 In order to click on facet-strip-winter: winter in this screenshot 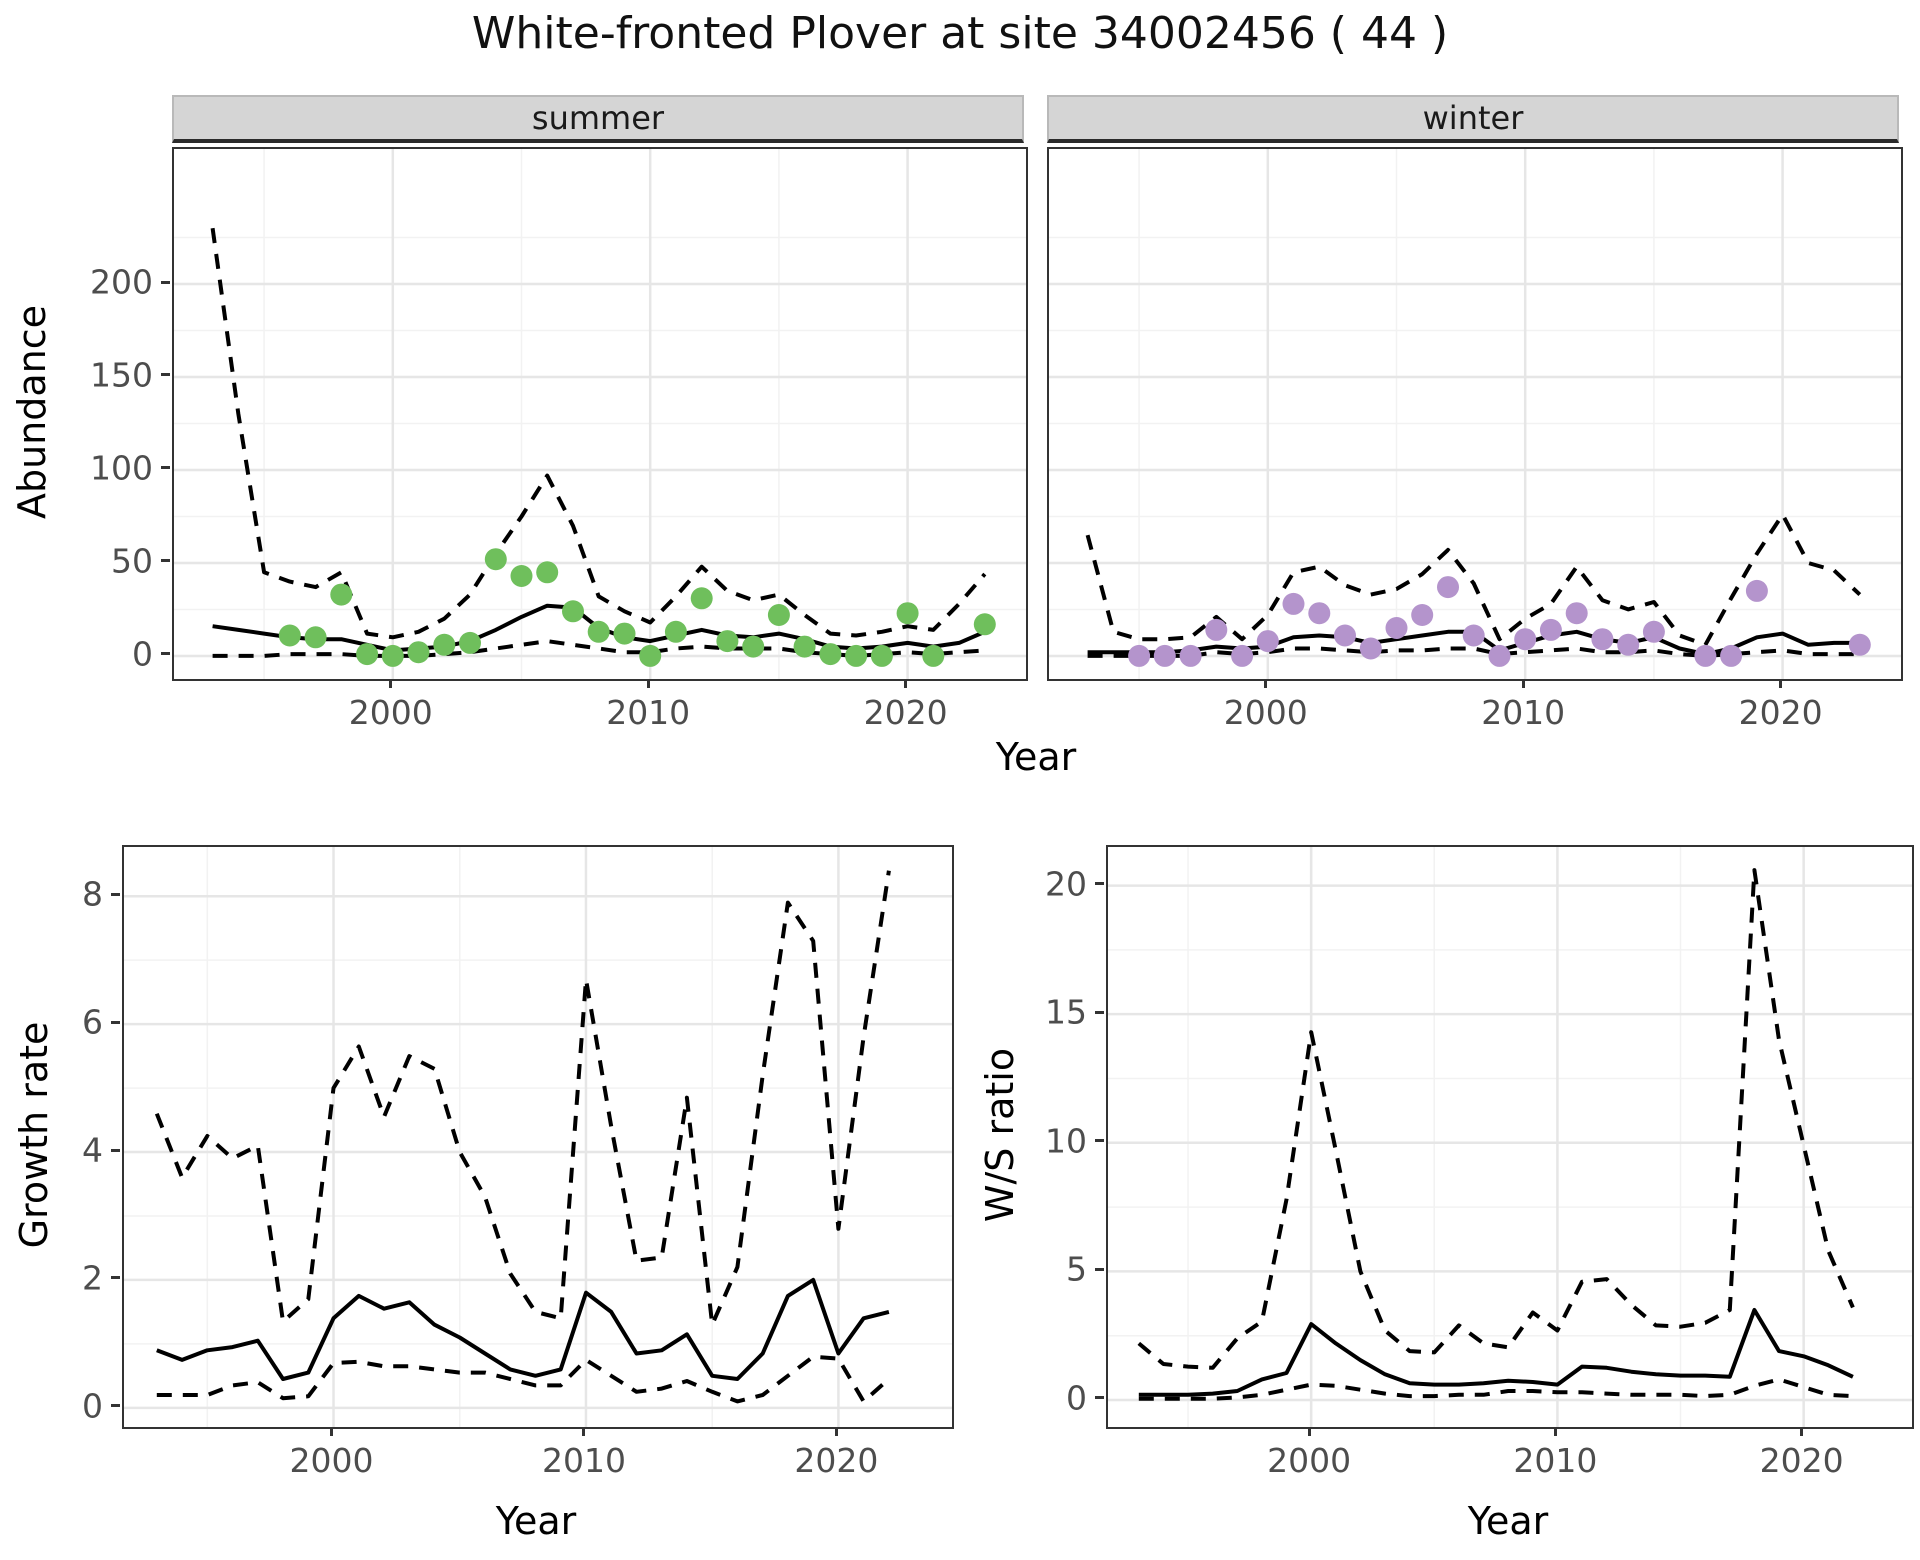, I will do `click(1473, 119)`.